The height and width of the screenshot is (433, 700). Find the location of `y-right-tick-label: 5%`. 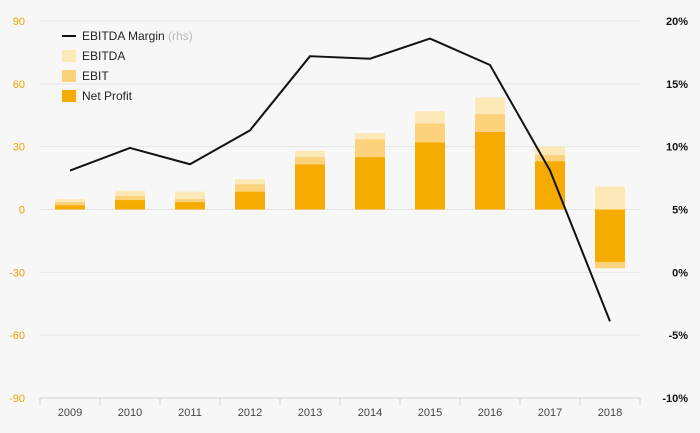

y-right-tick-label: 5% is located at coordinates (680, 211).